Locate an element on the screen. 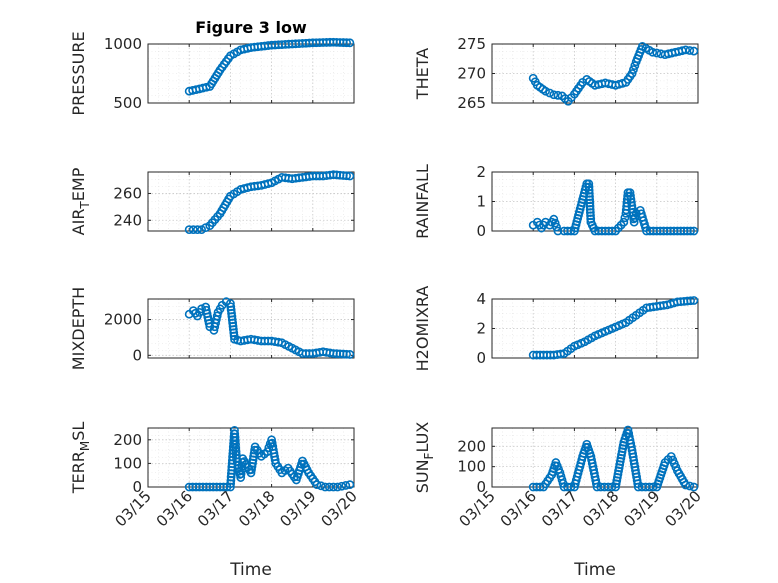 The height and width of the screenshot is (583, 778). y-tick-label: 4 is located at coordinates (481, 299).